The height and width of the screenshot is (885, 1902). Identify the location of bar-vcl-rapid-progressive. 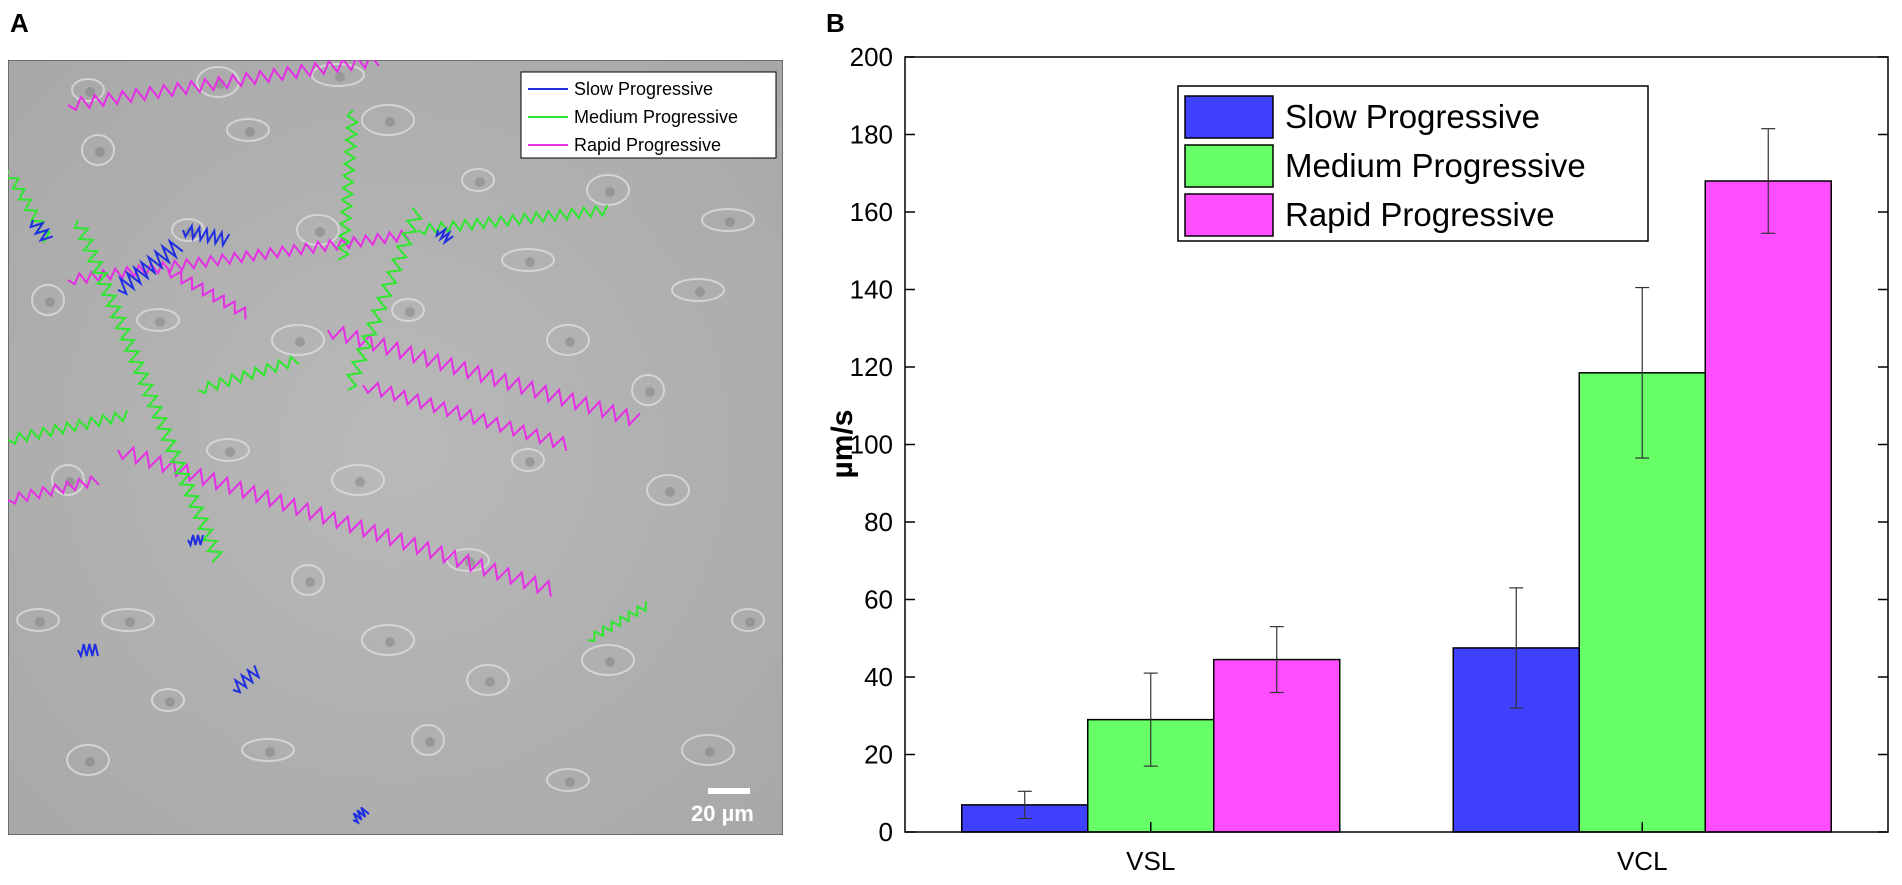
(1768, 506).